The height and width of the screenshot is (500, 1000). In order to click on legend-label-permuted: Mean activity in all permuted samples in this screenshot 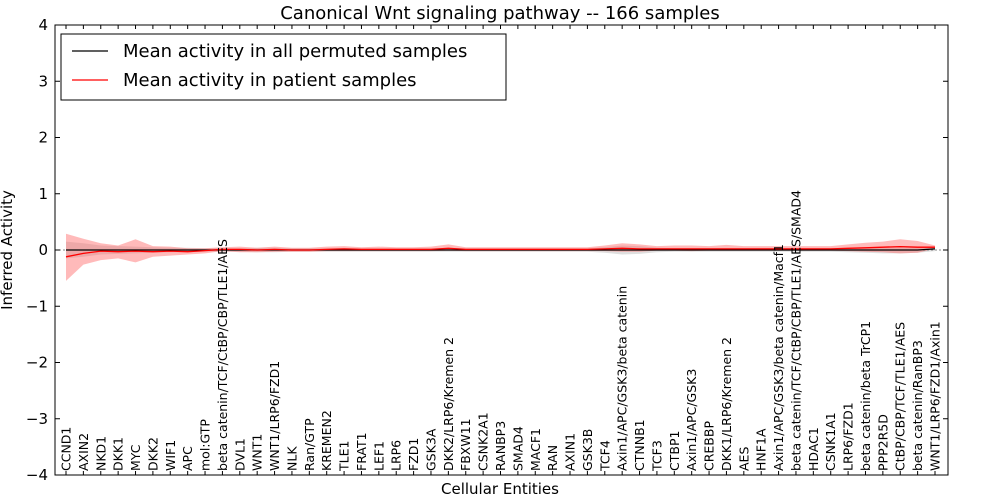, I will do `click(295, 51)`.